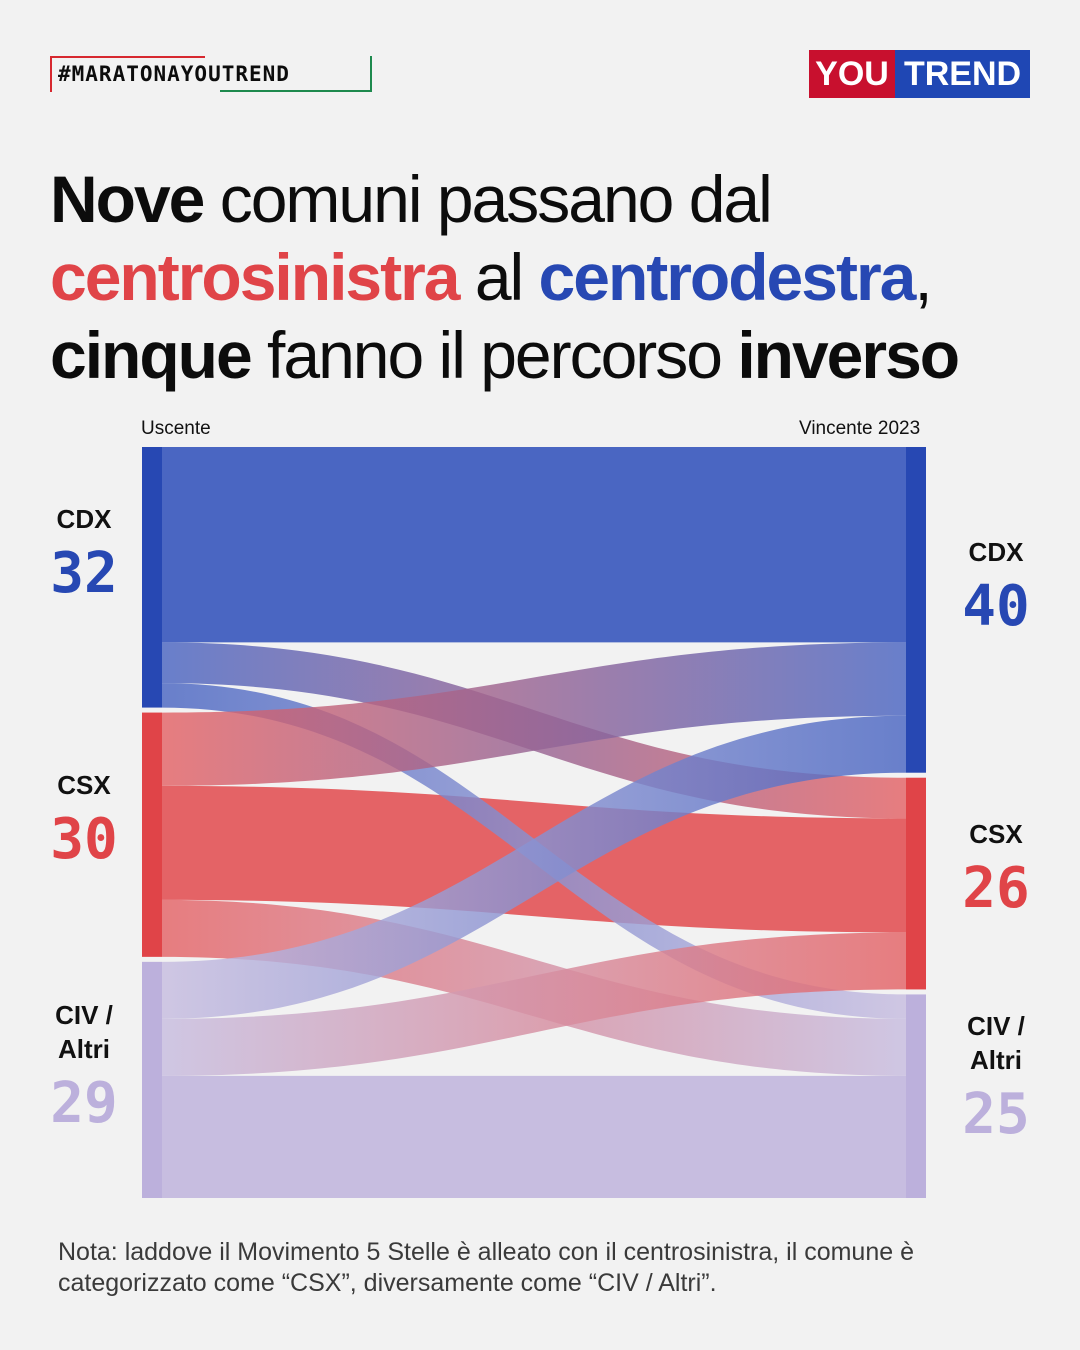  I want to click on youtrend-logo: YOU TREND, so click(919, 74).